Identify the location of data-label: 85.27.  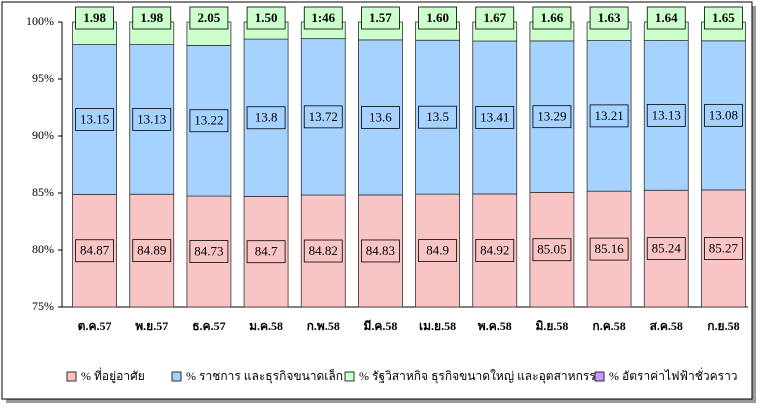
(724, 247).